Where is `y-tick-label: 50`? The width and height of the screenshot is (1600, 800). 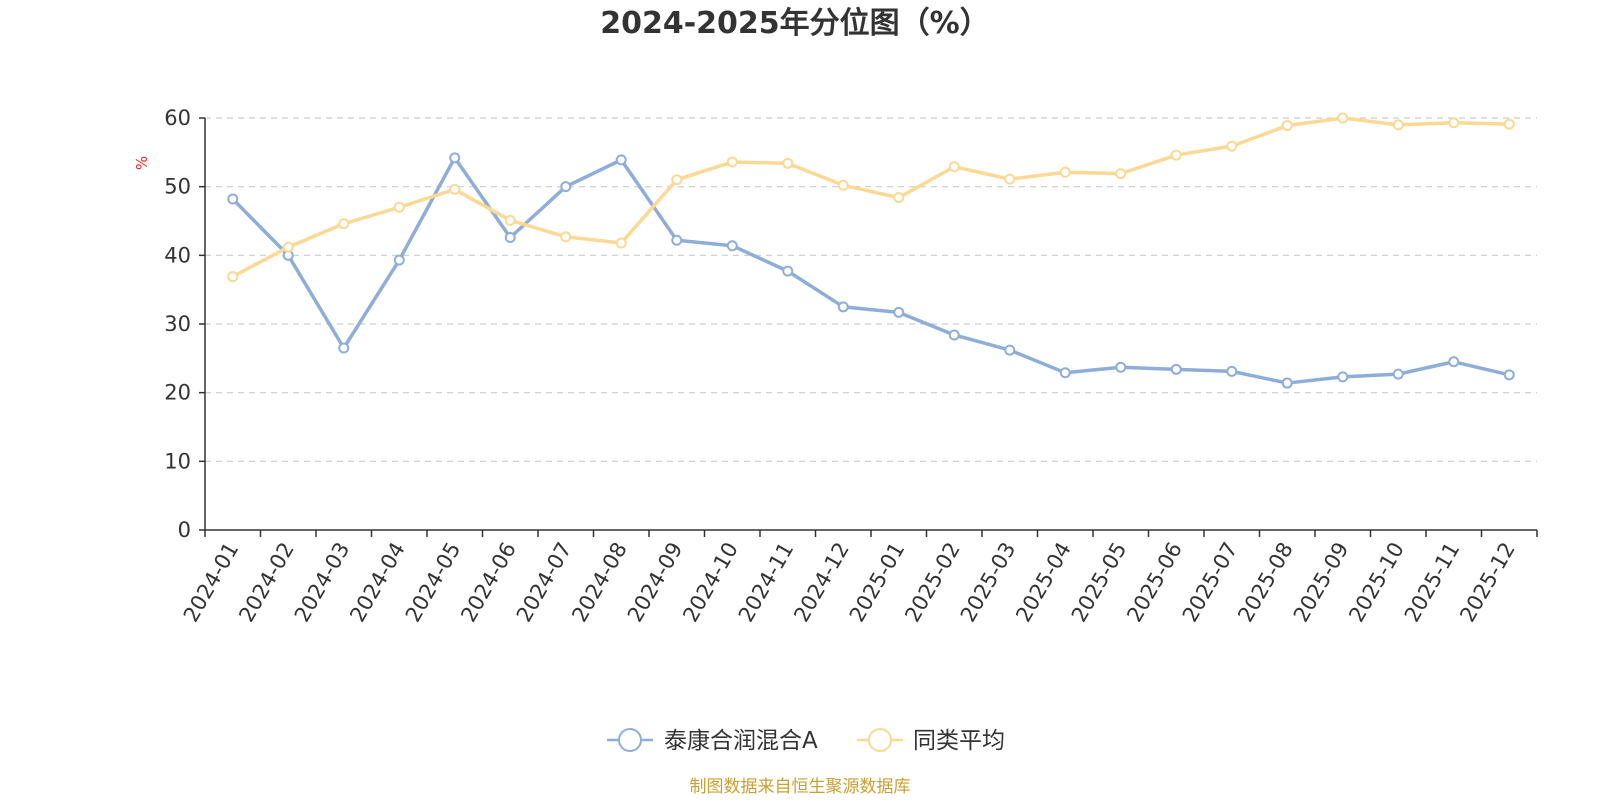
y-tick-label: 50 is located at coordinates (177, 187).